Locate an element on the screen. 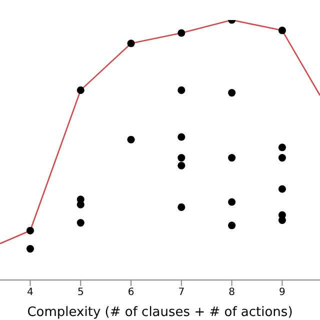 The width and height of the screenshot is (320, 320). x-tick-label: 5 is located at coordinates (80, 292).